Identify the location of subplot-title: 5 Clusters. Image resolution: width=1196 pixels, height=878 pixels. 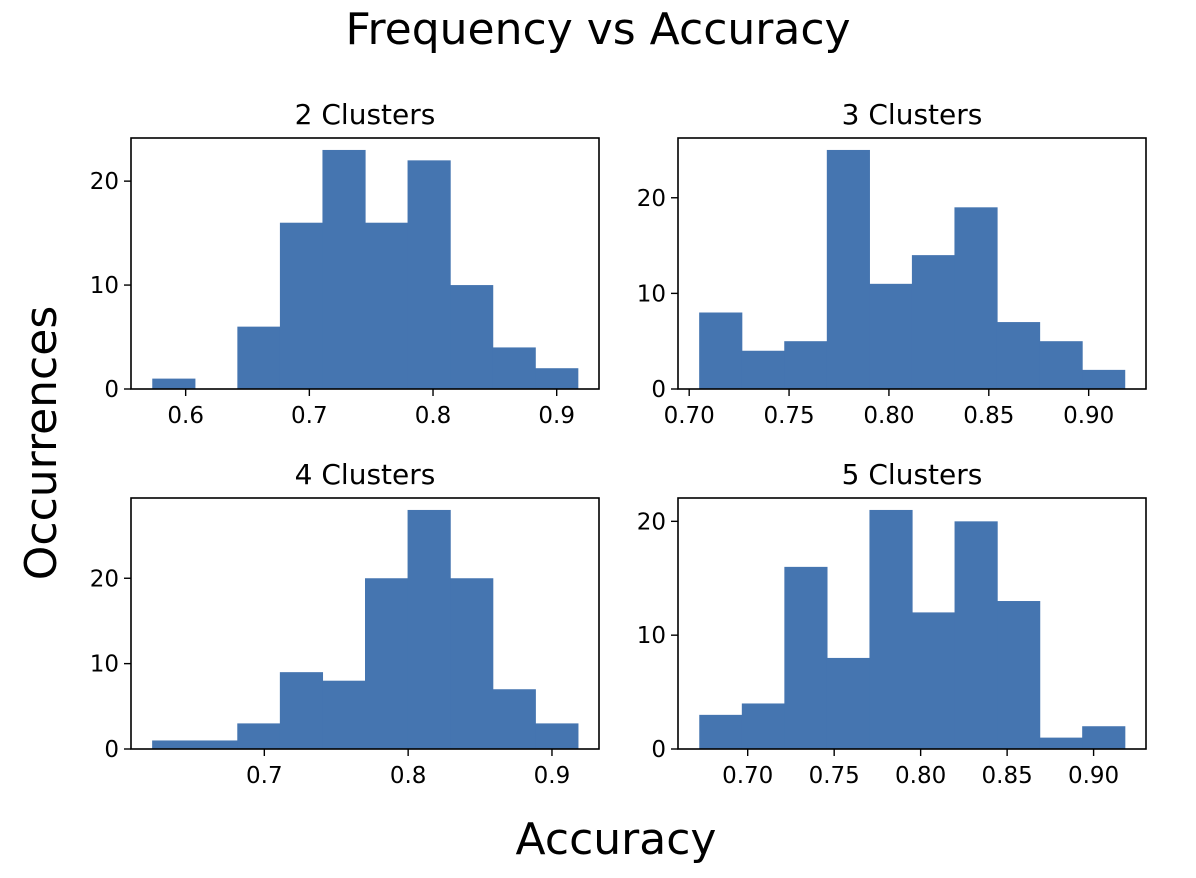
(912, 474).